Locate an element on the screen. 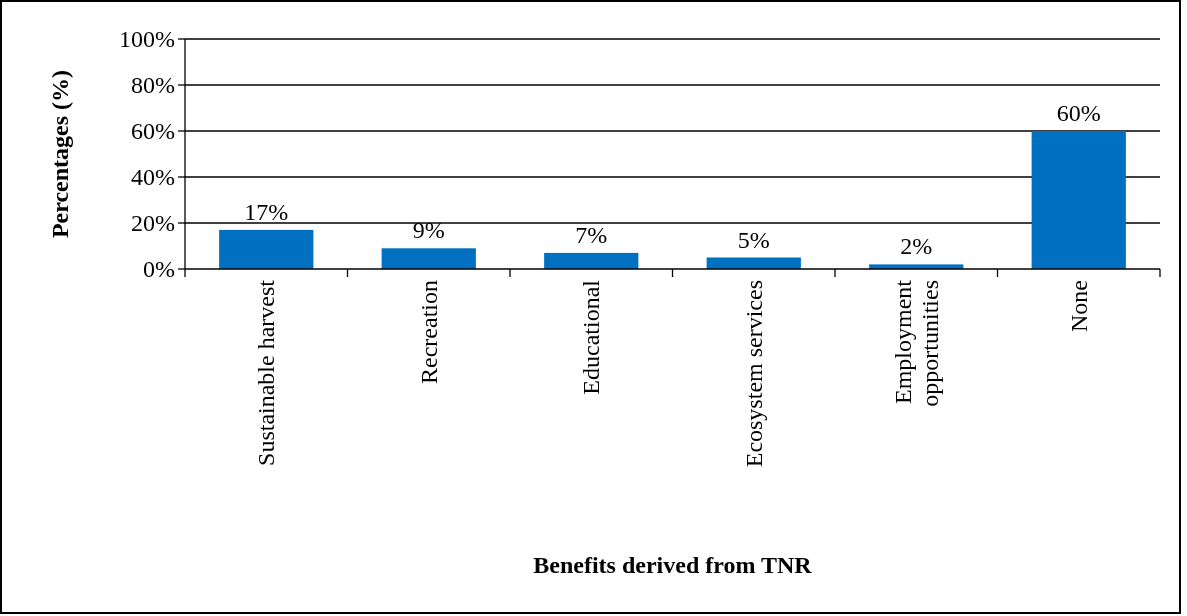  data-label: 2% is located at coordinates (916, 246).